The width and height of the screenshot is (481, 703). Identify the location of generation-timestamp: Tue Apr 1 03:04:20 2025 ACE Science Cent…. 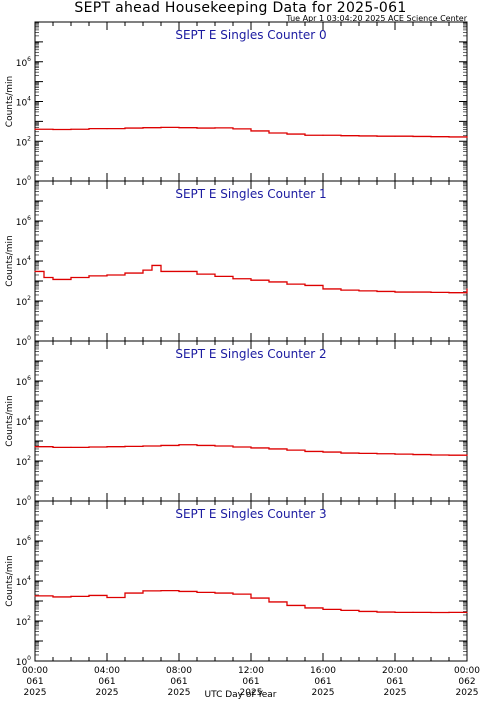
(376, 18).